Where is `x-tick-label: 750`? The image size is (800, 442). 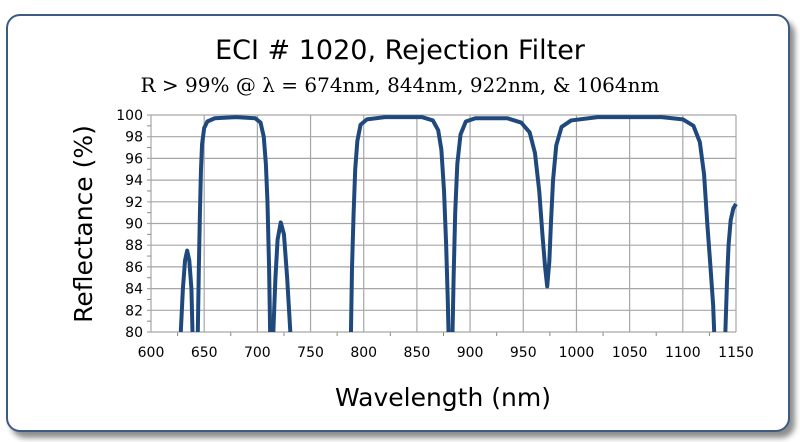 x-tick-label: 750 is located at coordinates (310, 353).